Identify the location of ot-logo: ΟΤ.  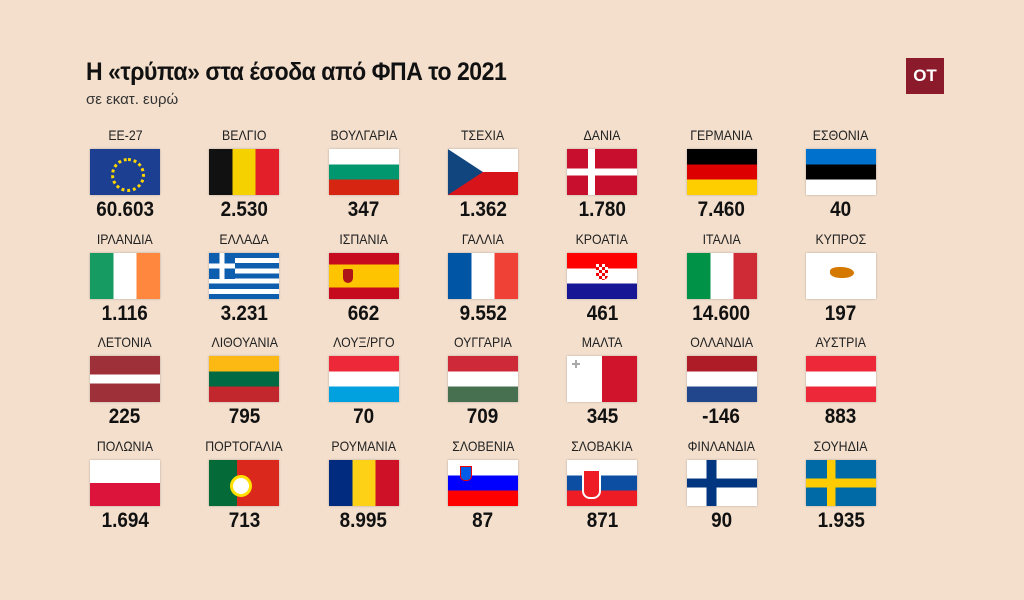
(925, 76).